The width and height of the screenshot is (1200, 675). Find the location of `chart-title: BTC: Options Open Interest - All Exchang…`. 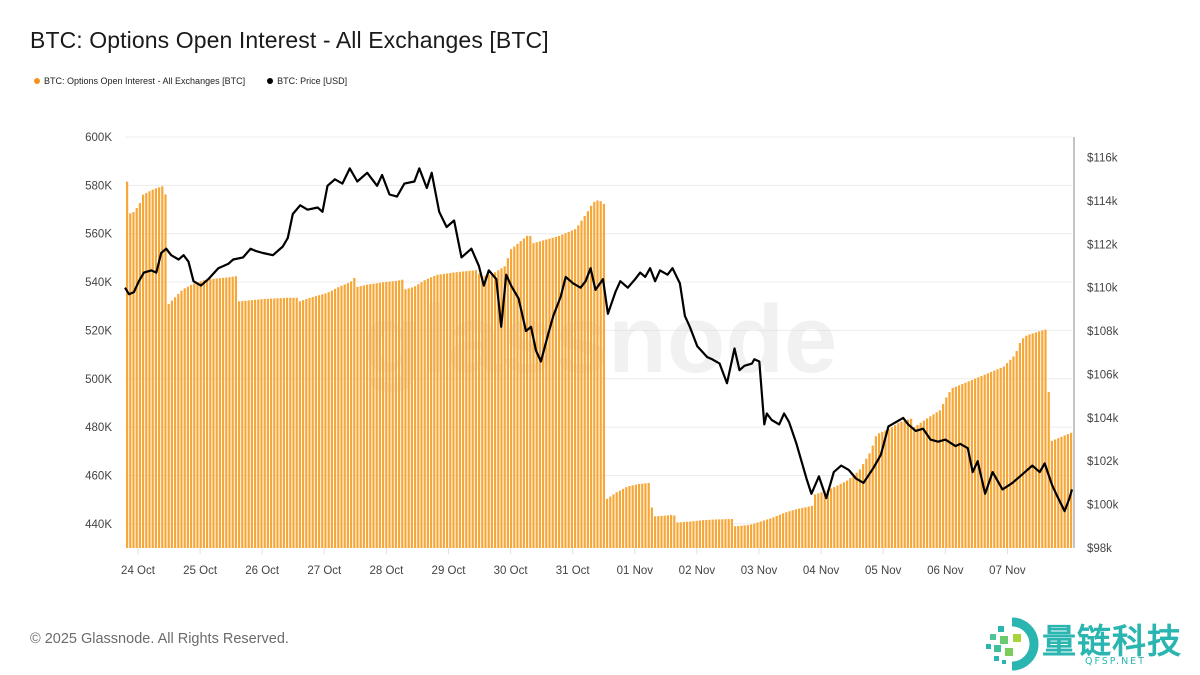

chart-title: BTC: Options Open Interest - All Exchang… is located at coordinates (289, 40).